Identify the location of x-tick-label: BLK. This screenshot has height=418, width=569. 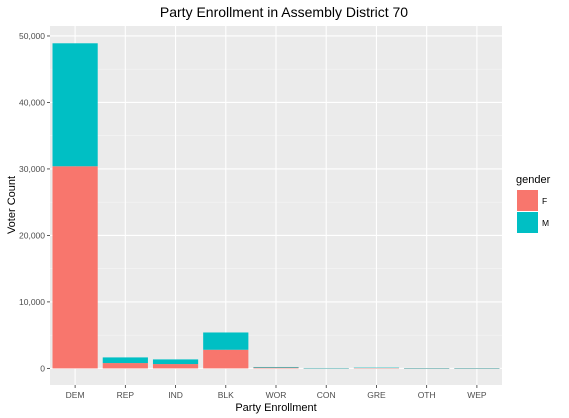
(226, 395).